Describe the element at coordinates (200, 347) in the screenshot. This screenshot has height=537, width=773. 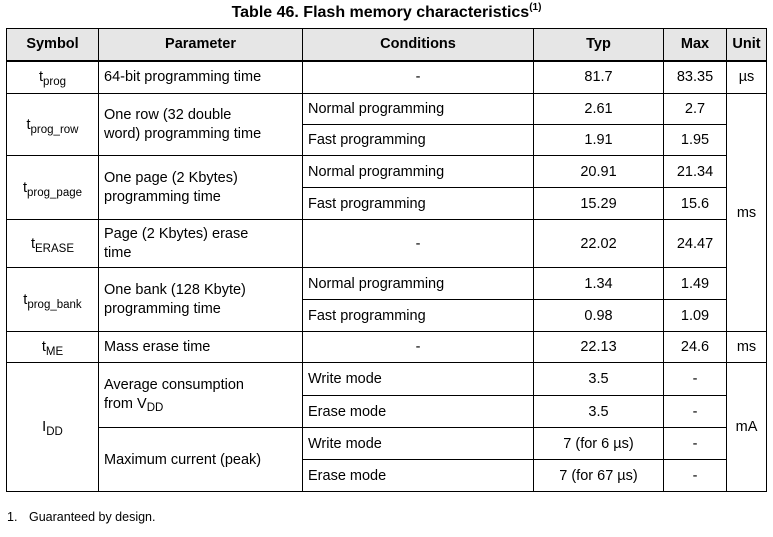
I see `parameter-cell: Mass erase time` at that location.